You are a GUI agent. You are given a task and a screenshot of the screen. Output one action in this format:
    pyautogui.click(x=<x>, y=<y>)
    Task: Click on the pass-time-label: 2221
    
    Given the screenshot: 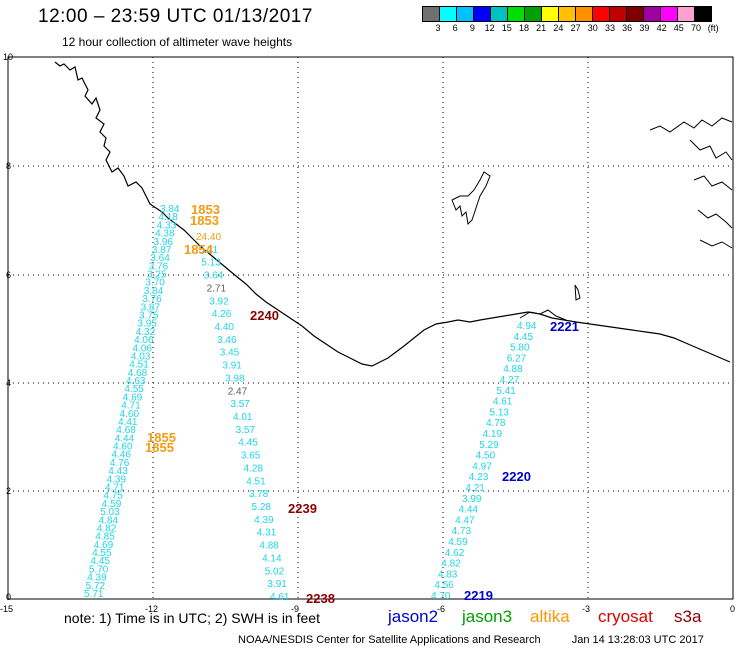 What is the action you would take?
    pyautogui.click(x=564, y=326)
    